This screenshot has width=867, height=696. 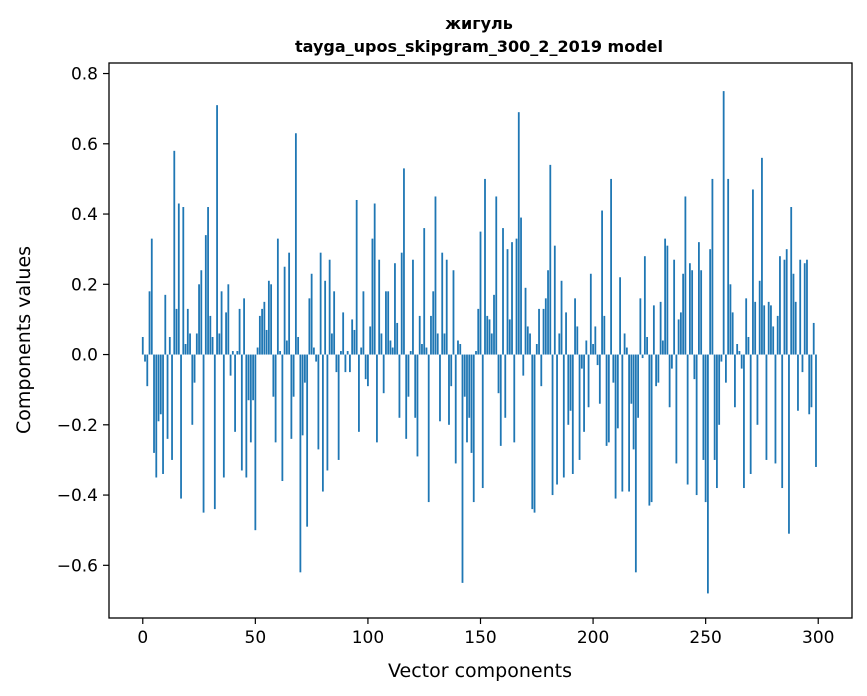 What do you see at coordinates (84, 356) in the screenshot?
I see `y-tick-label: 0.0` at bounding box center [84, 356].